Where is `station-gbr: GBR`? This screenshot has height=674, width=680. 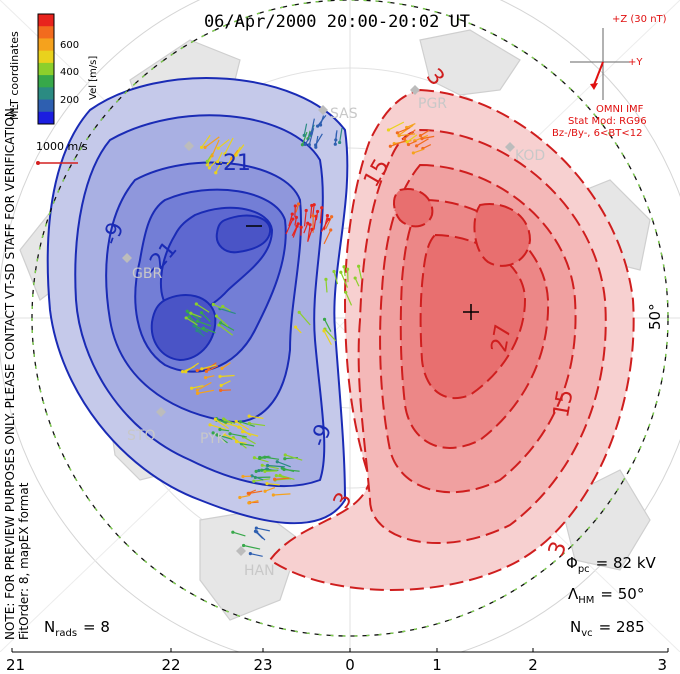 station-gbr: GBR is located at coordinates (147, 274).